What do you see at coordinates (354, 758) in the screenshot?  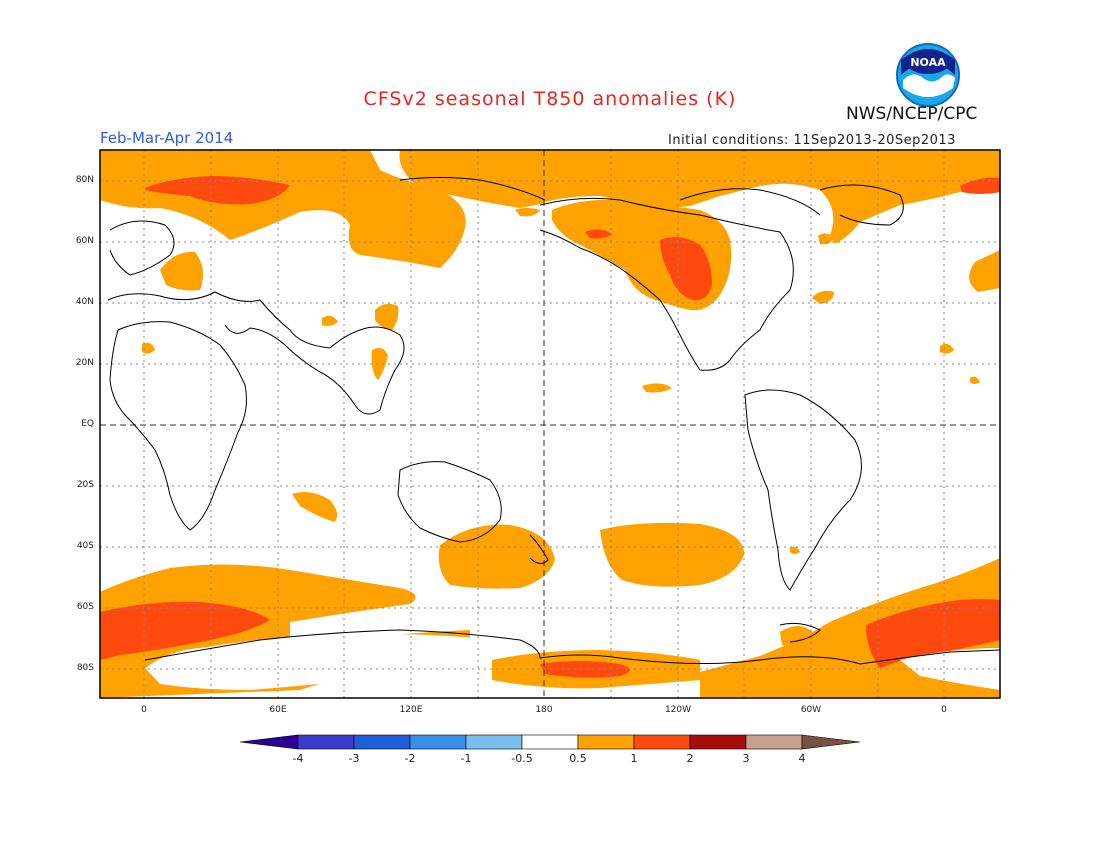 I see `colorbar-label: -3` at bounding box center [354, 758].